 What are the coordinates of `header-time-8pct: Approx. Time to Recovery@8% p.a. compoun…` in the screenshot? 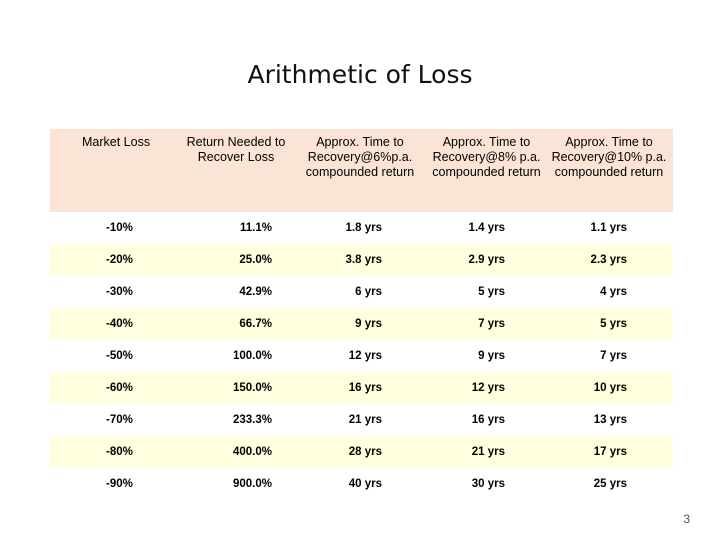 It's located at (486, 170).